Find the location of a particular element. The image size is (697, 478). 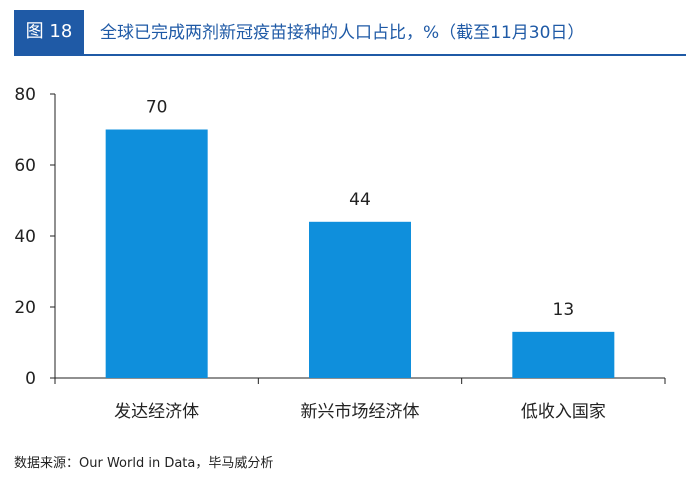

y-tick-label: 60 is located at coordinates (25, 166).